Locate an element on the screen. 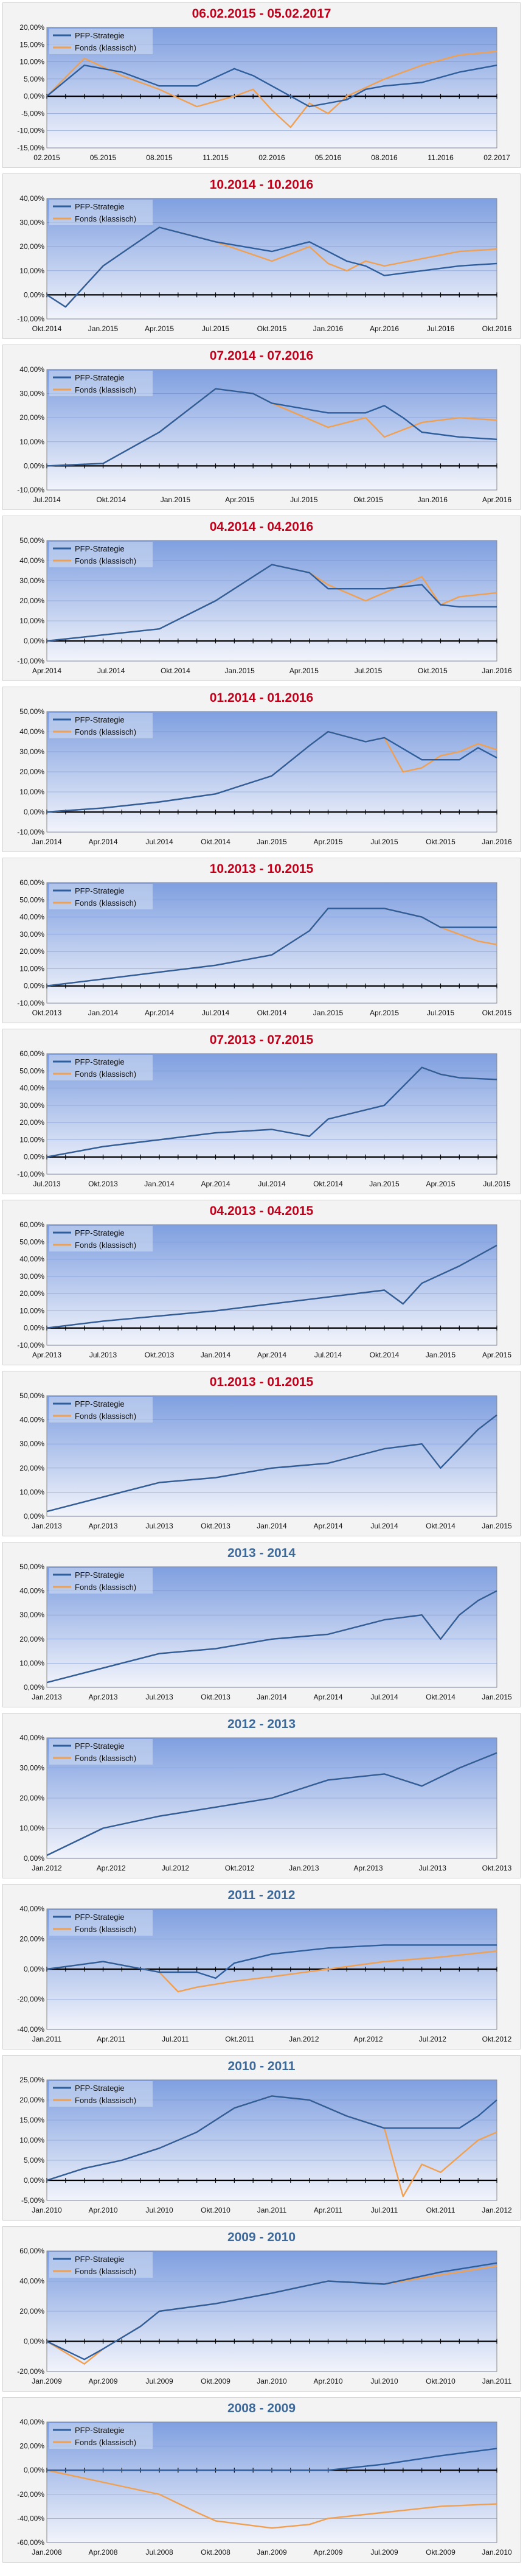  y-tick-label: 25,00% is located at coordinates (31, 2080).